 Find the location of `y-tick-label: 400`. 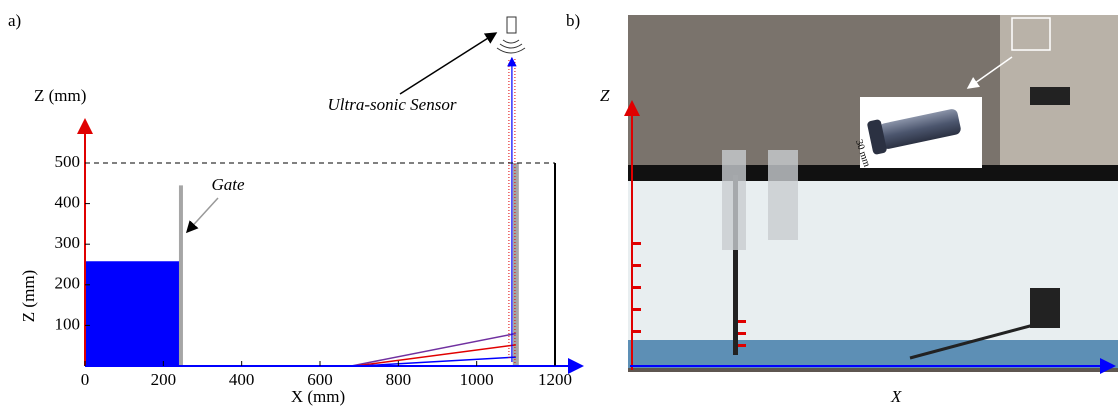

y-tick-label: 400 is located at coordinates (68, 202).